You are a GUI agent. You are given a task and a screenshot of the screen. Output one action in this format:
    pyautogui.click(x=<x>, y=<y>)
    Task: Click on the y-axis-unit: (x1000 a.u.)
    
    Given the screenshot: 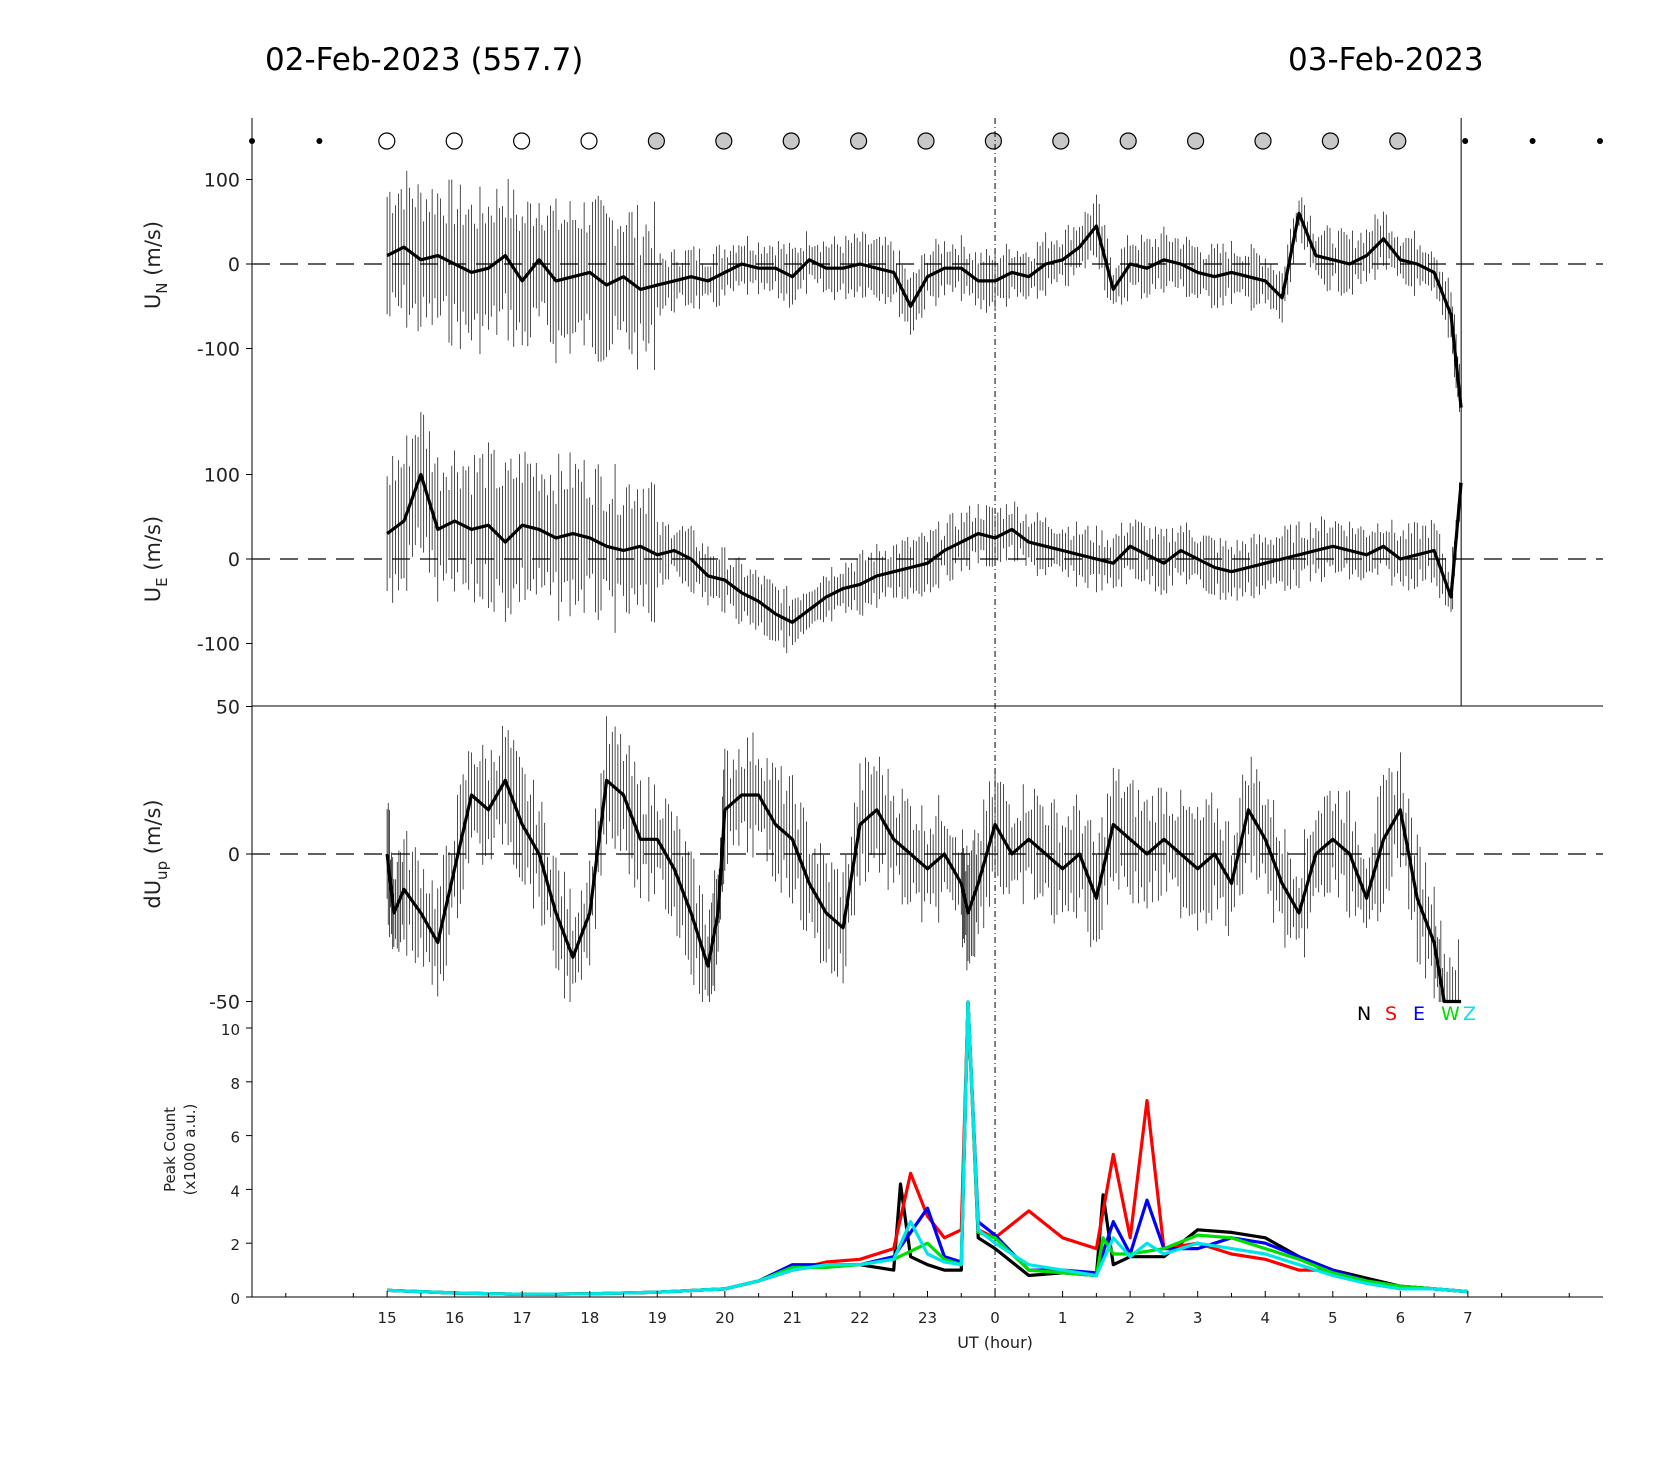 What is the action you would take?
    pyautogui.click(x=190, y=1150)
    